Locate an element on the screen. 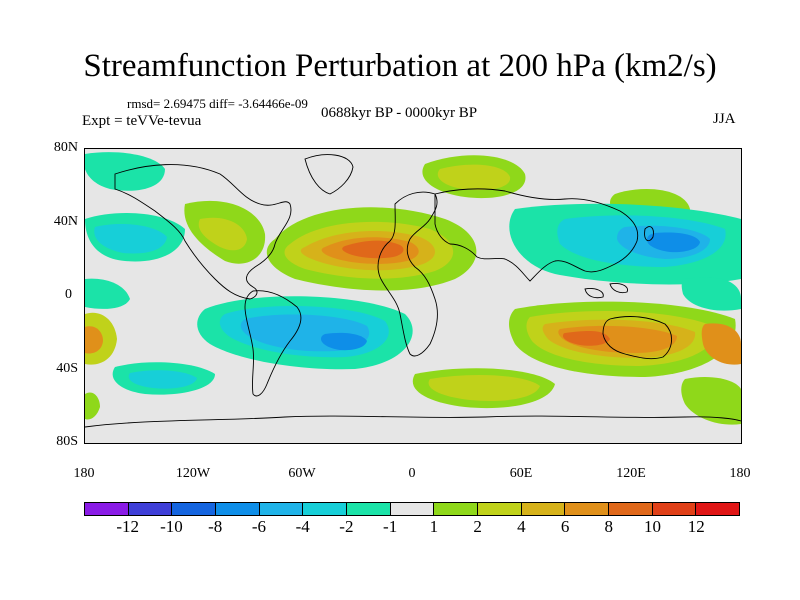  lon-label: 60E is located at coordinates (521, 473).